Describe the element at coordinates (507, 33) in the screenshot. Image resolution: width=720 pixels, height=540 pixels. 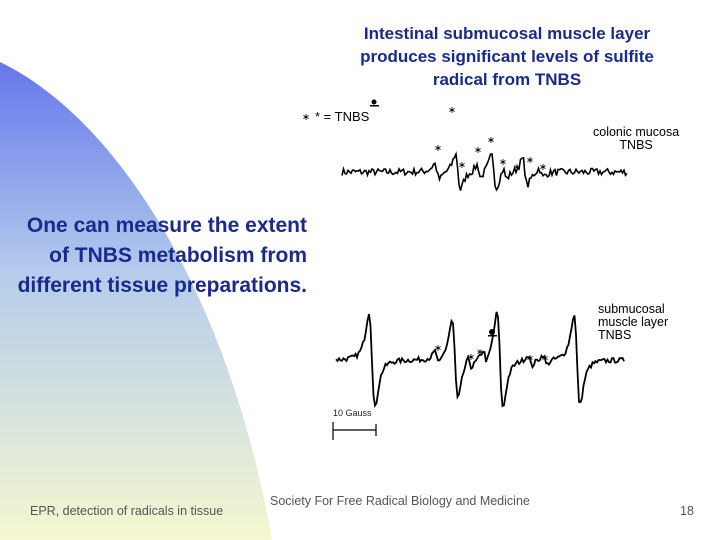
I see `title-line: Intestinal submucosal muscle layer` at that location.